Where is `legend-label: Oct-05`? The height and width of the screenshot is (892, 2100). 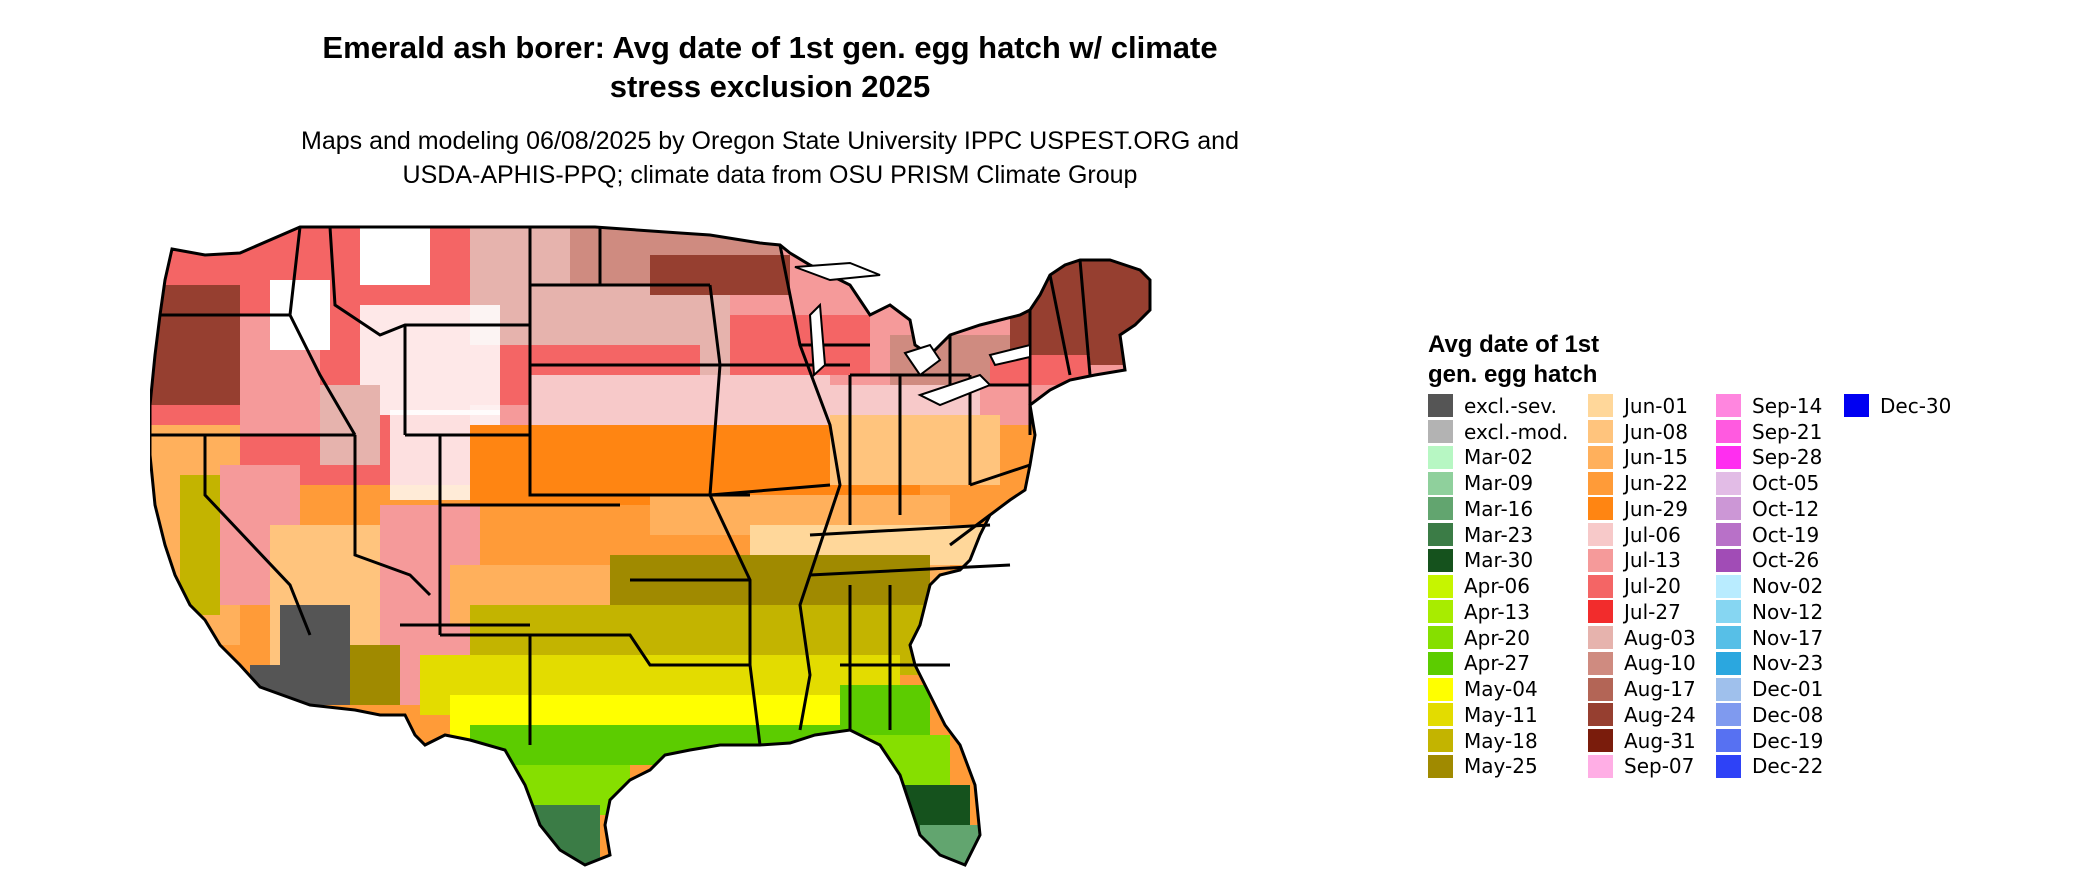 legend-label: Oct-05 is located at coordinates (1786, 483).